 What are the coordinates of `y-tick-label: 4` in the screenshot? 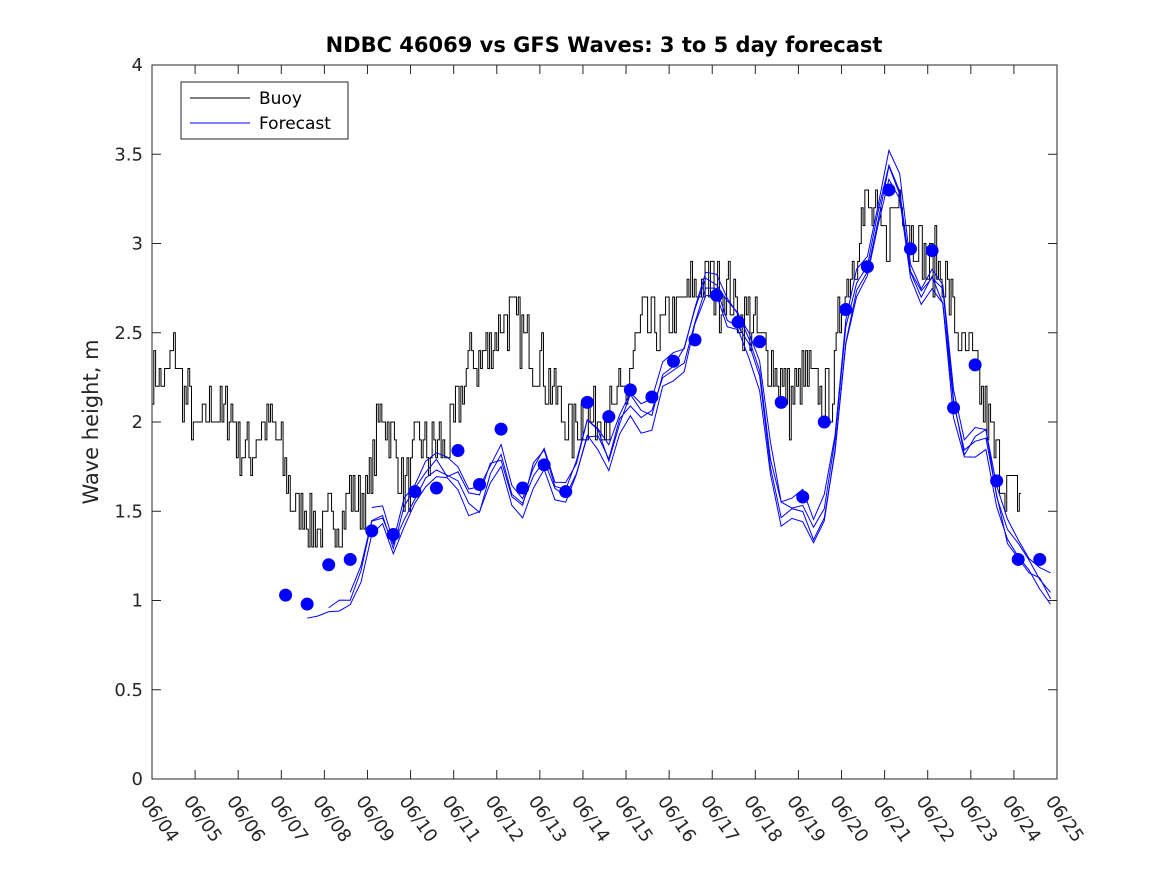 It's located at (137, 65).